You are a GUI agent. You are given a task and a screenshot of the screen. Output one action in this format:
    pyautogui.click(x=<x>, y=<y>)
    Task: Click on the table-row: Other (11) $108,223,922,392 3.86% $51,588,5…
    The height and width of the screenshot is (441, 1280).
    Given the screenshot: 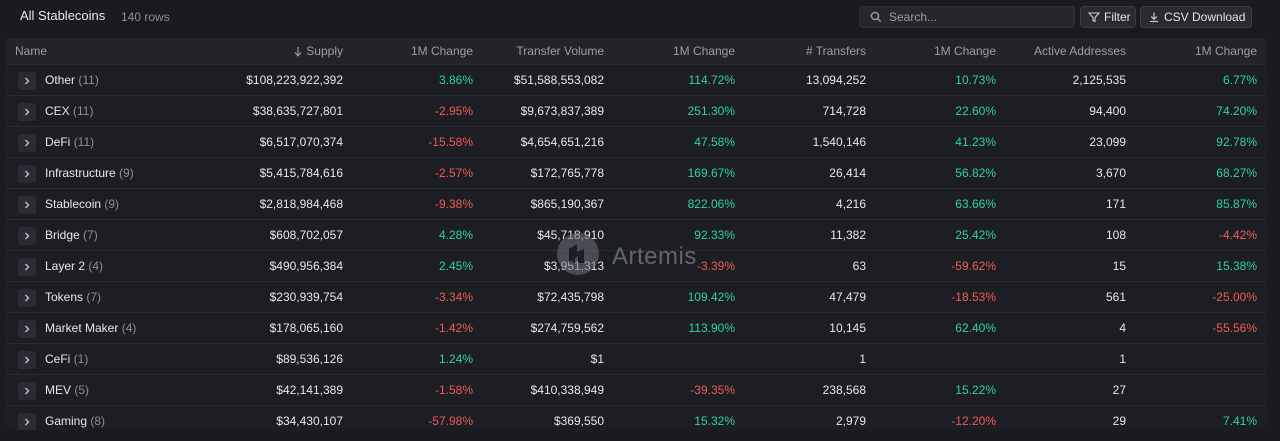 What is the action you would take?
    pyautogui.click(x=636, y=80)
    